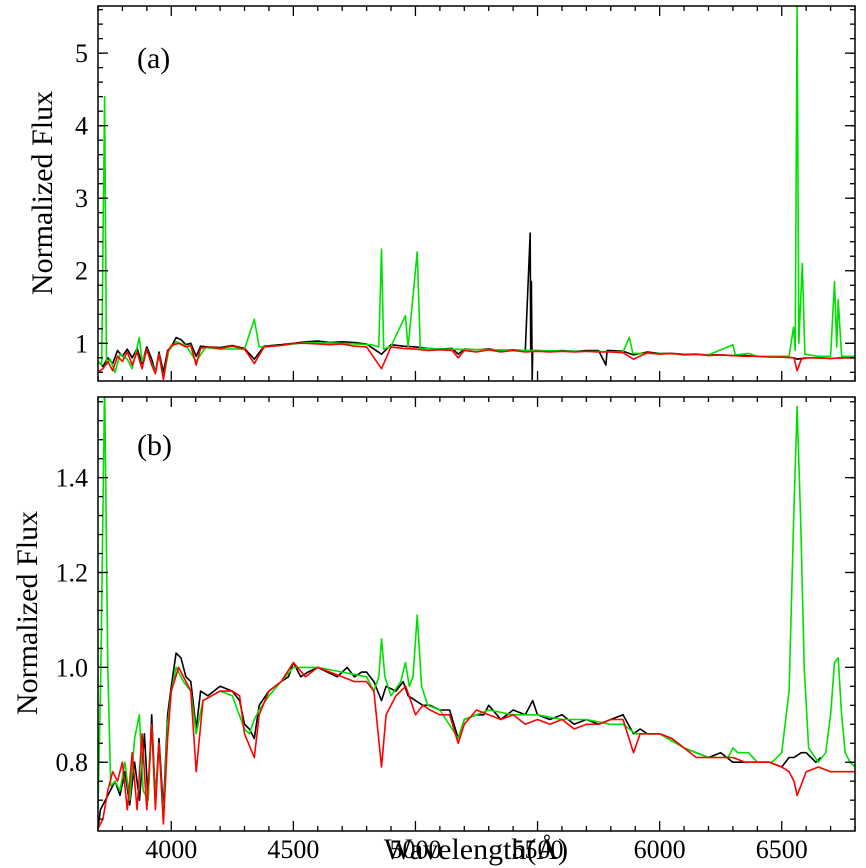 The height and width of the screenshot is (868, 866). I want to click on panel-b-xtick-label: 6000, so click(660, 849).